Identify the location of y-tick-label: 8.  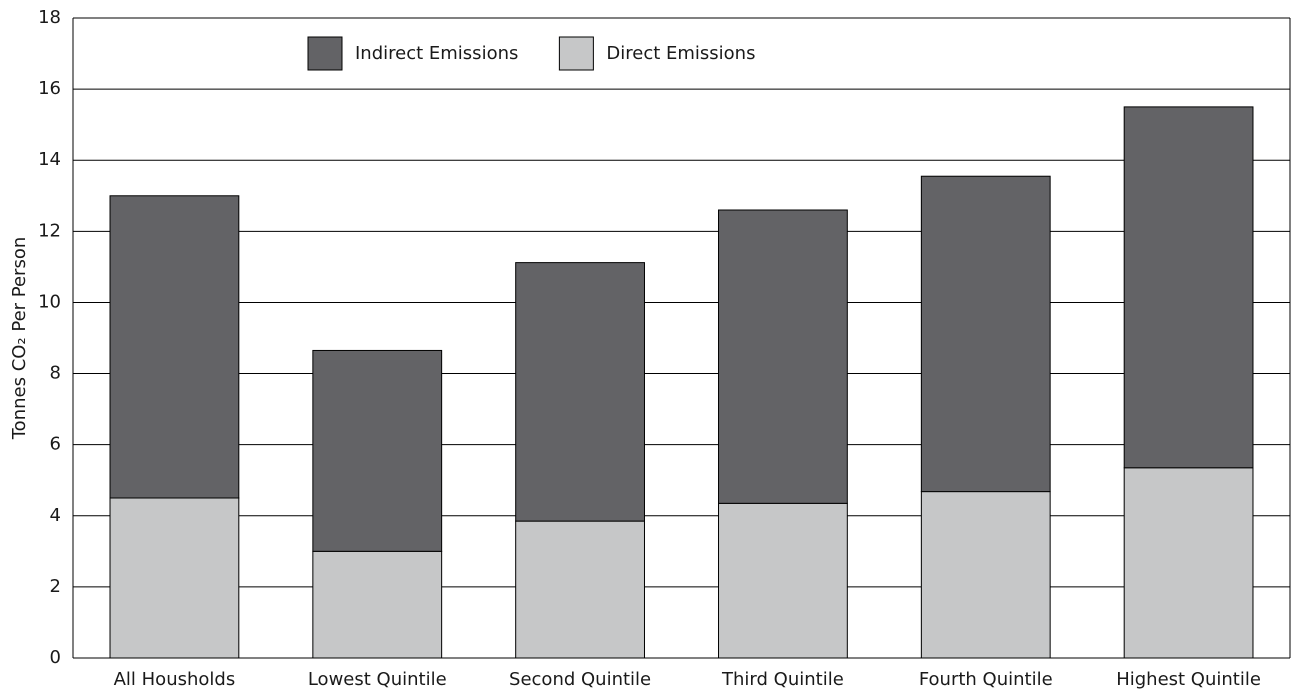
(55, 373).